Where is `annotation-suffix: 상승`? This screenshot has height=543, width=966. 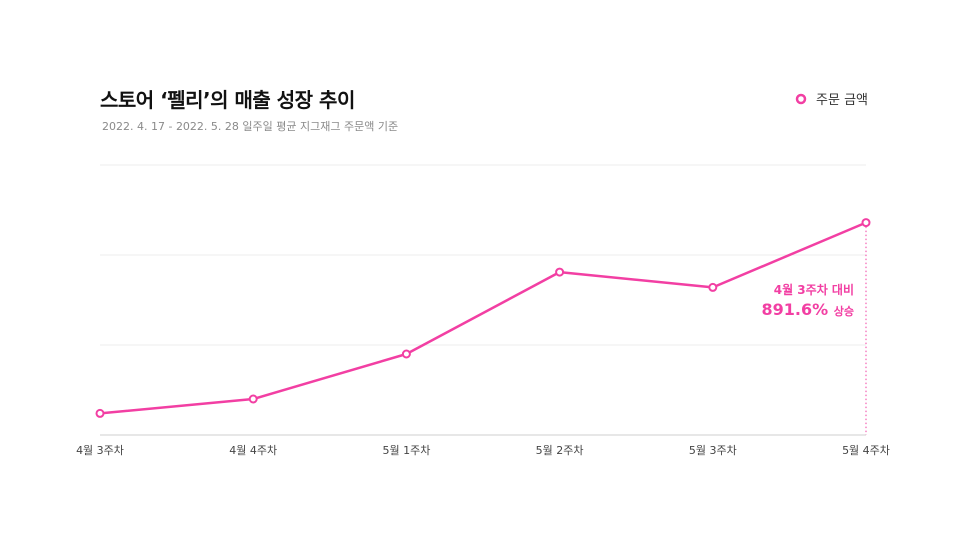
annotation-suffix: 상승 is located at coordinates (844, 311).